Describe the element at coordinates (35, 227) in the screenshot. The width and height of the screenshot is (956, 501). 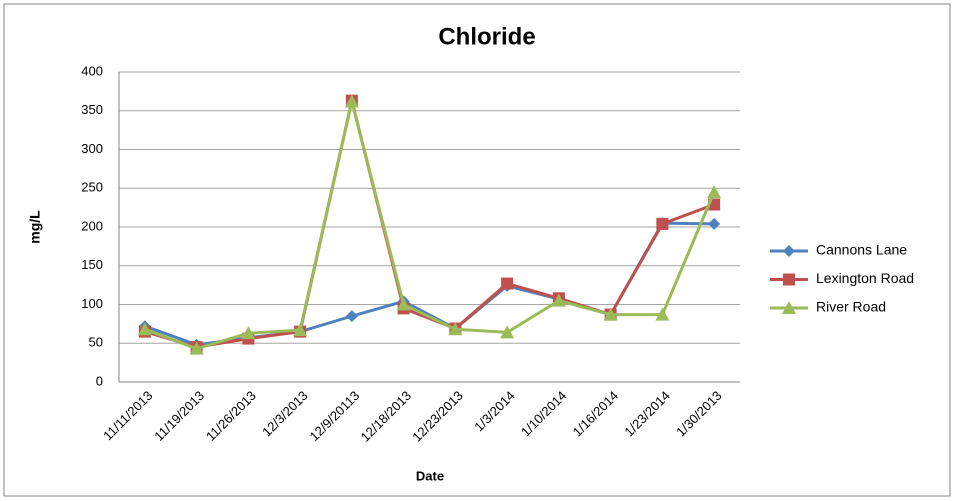
I see `y-axis-label: mg/L` at that location.